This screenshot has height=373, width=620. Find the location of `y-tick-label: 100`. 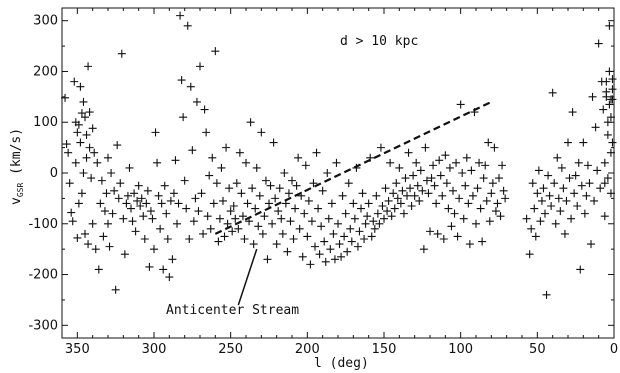

y-tick-label: 100 is located at coordinates (45, 122).